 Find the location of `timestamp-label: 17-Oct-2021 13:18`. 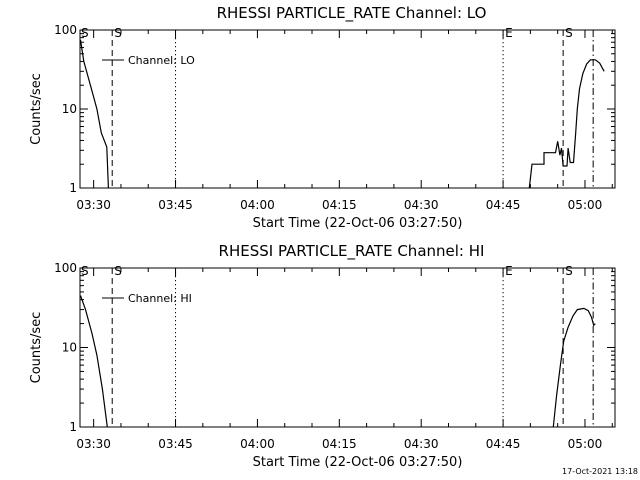

timestamp-label: 17-Oct-2021 13:18 is located at coordinates (600, 471).